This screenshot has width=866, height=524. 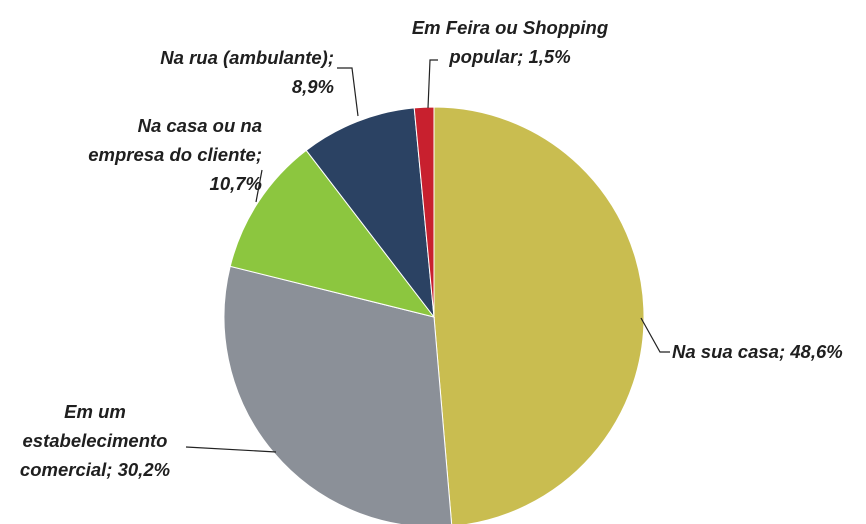 I want to click on slice-label: Na casa ou na empresa do cliente; 10,7%, so click(x=162, y=154).